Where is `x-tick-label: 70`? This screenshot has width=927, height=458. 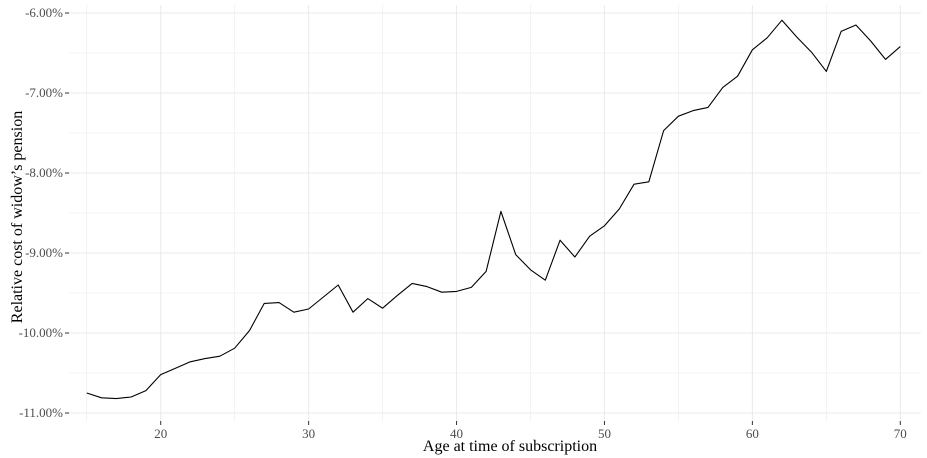 x-tick-label: 70 is located at coordinates (900, 433).